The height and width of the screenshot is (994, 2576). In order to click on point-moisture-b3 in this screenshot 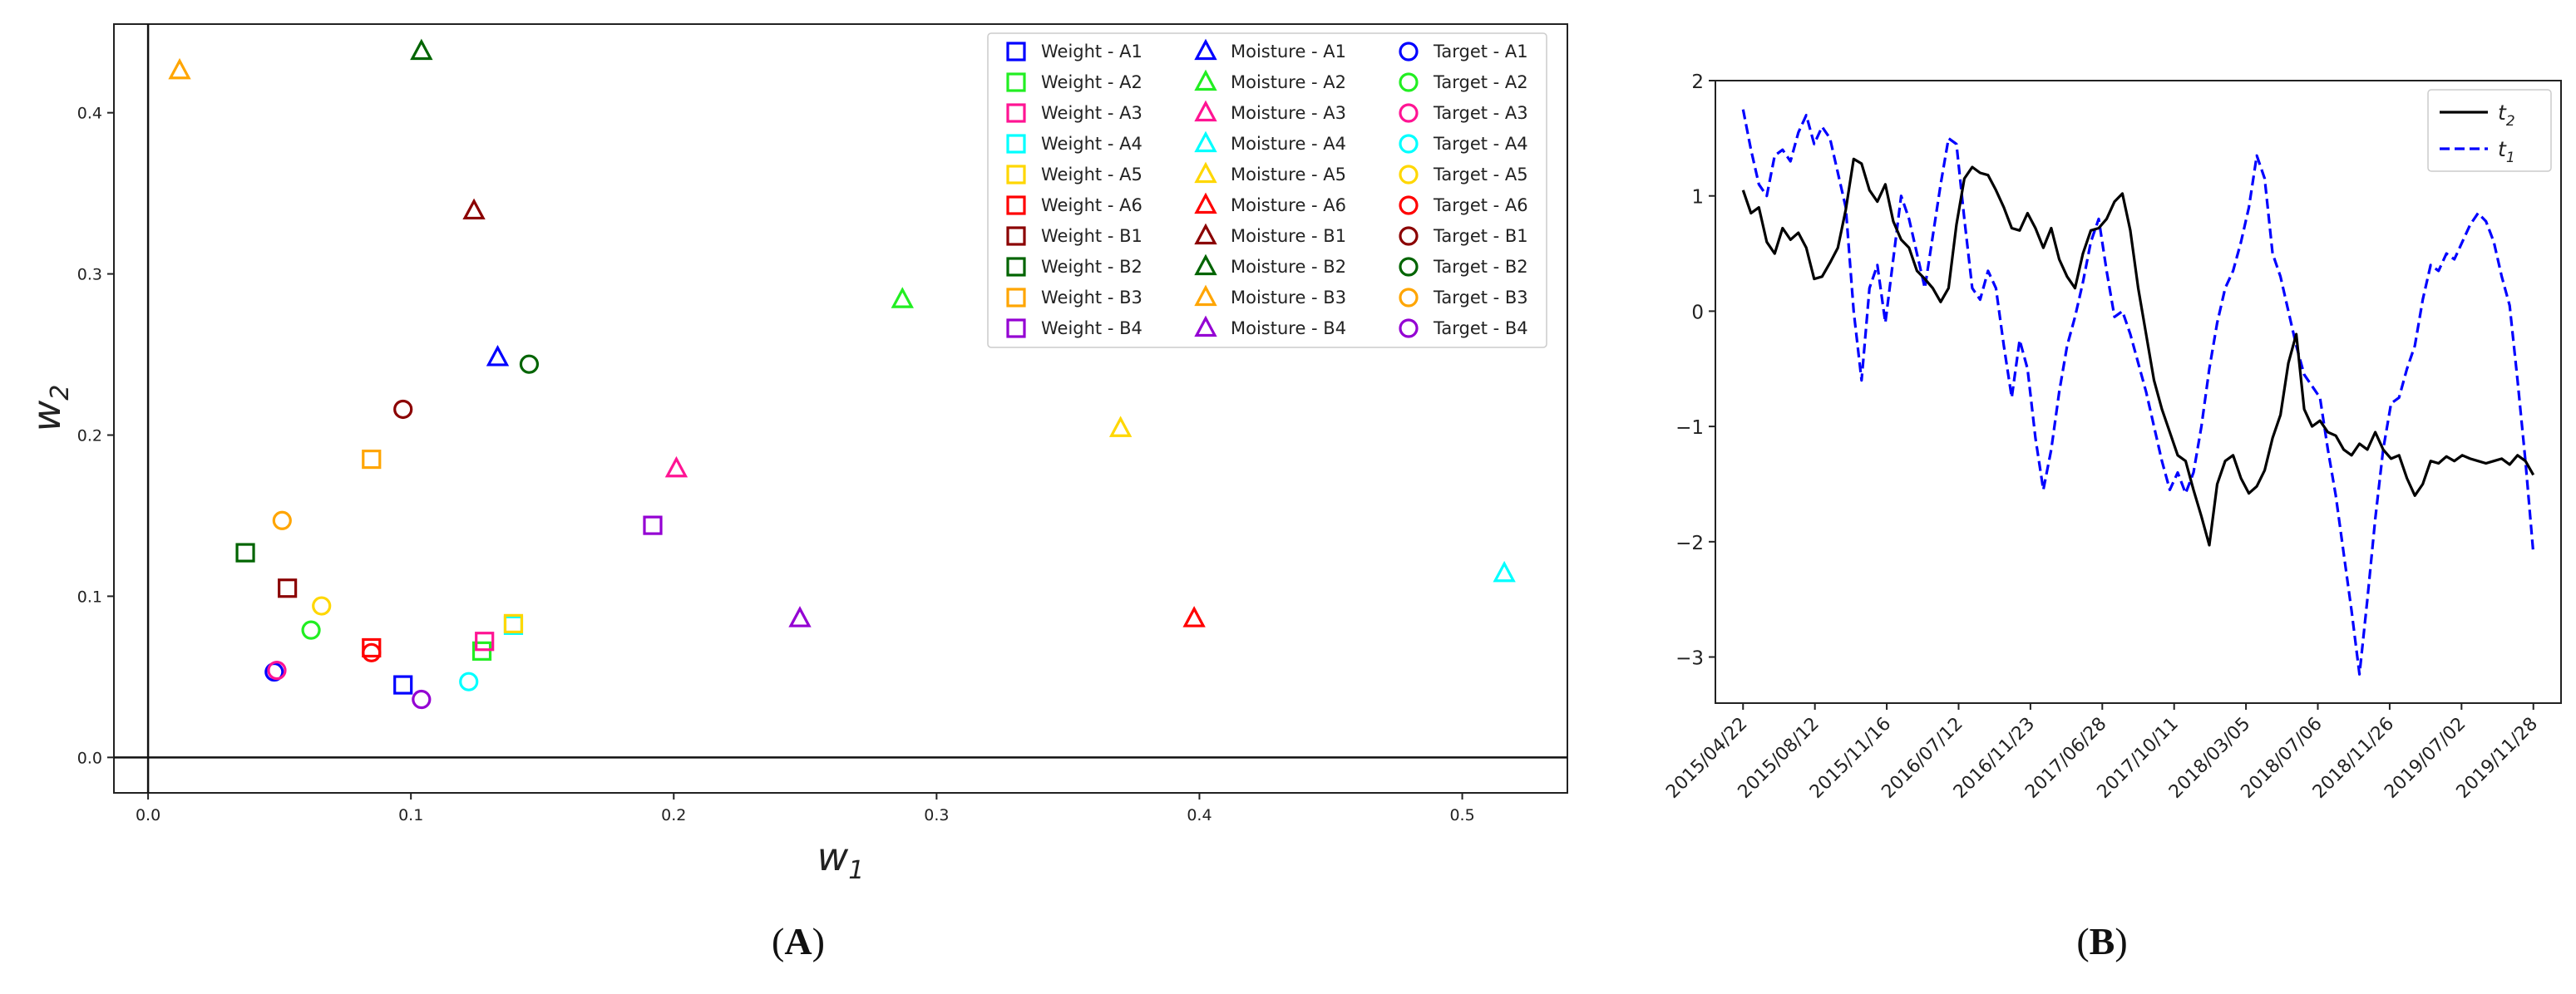, I will do `click(179, 68)`.